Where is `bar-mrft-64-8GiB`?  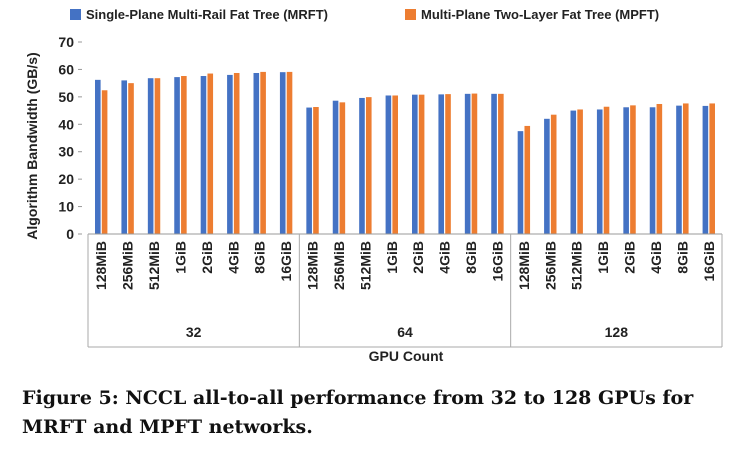
bar-mrft-64-8GiB is located at coordinates (467, 163).